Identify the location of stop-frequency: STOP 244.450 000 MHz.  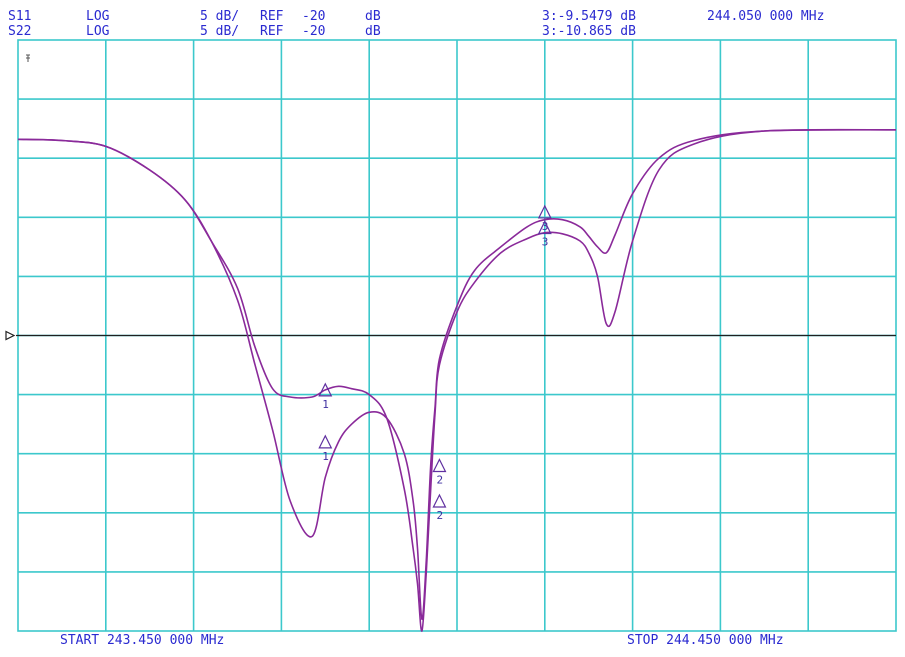
(705, 640).